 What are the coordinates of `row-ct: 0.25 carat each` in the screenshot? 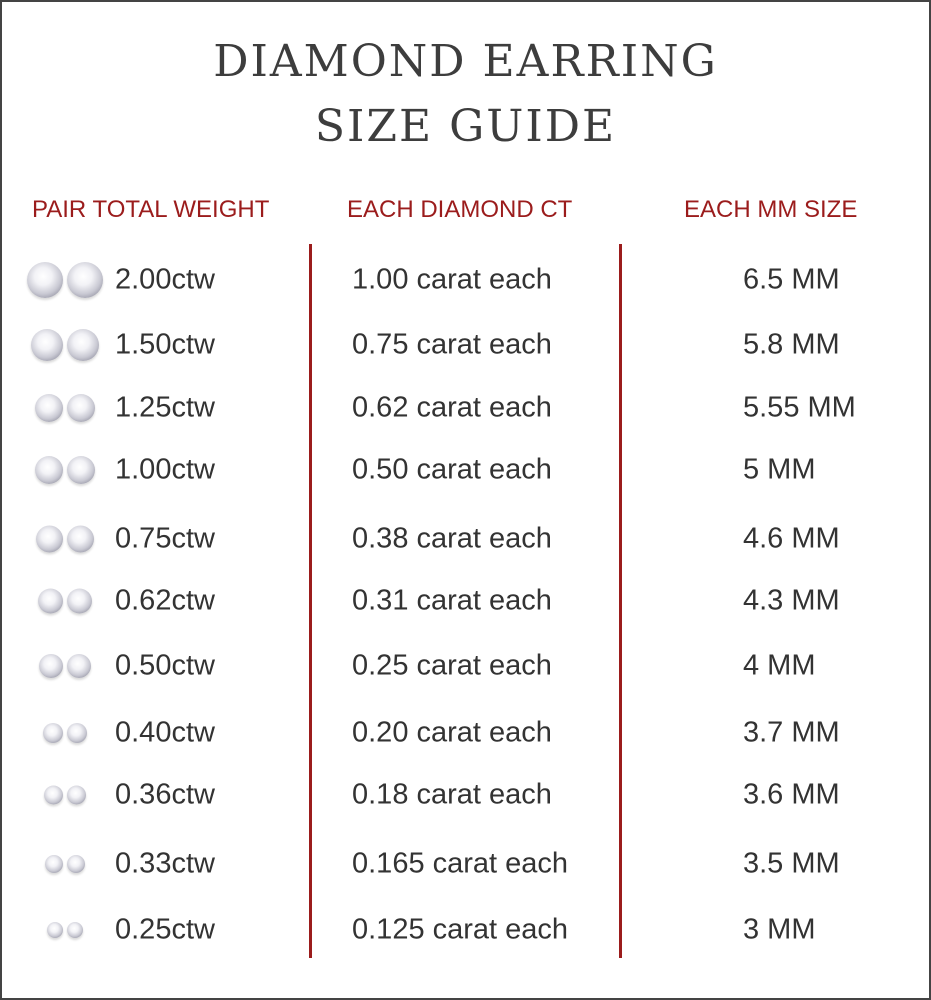 It's located at (452, 665).